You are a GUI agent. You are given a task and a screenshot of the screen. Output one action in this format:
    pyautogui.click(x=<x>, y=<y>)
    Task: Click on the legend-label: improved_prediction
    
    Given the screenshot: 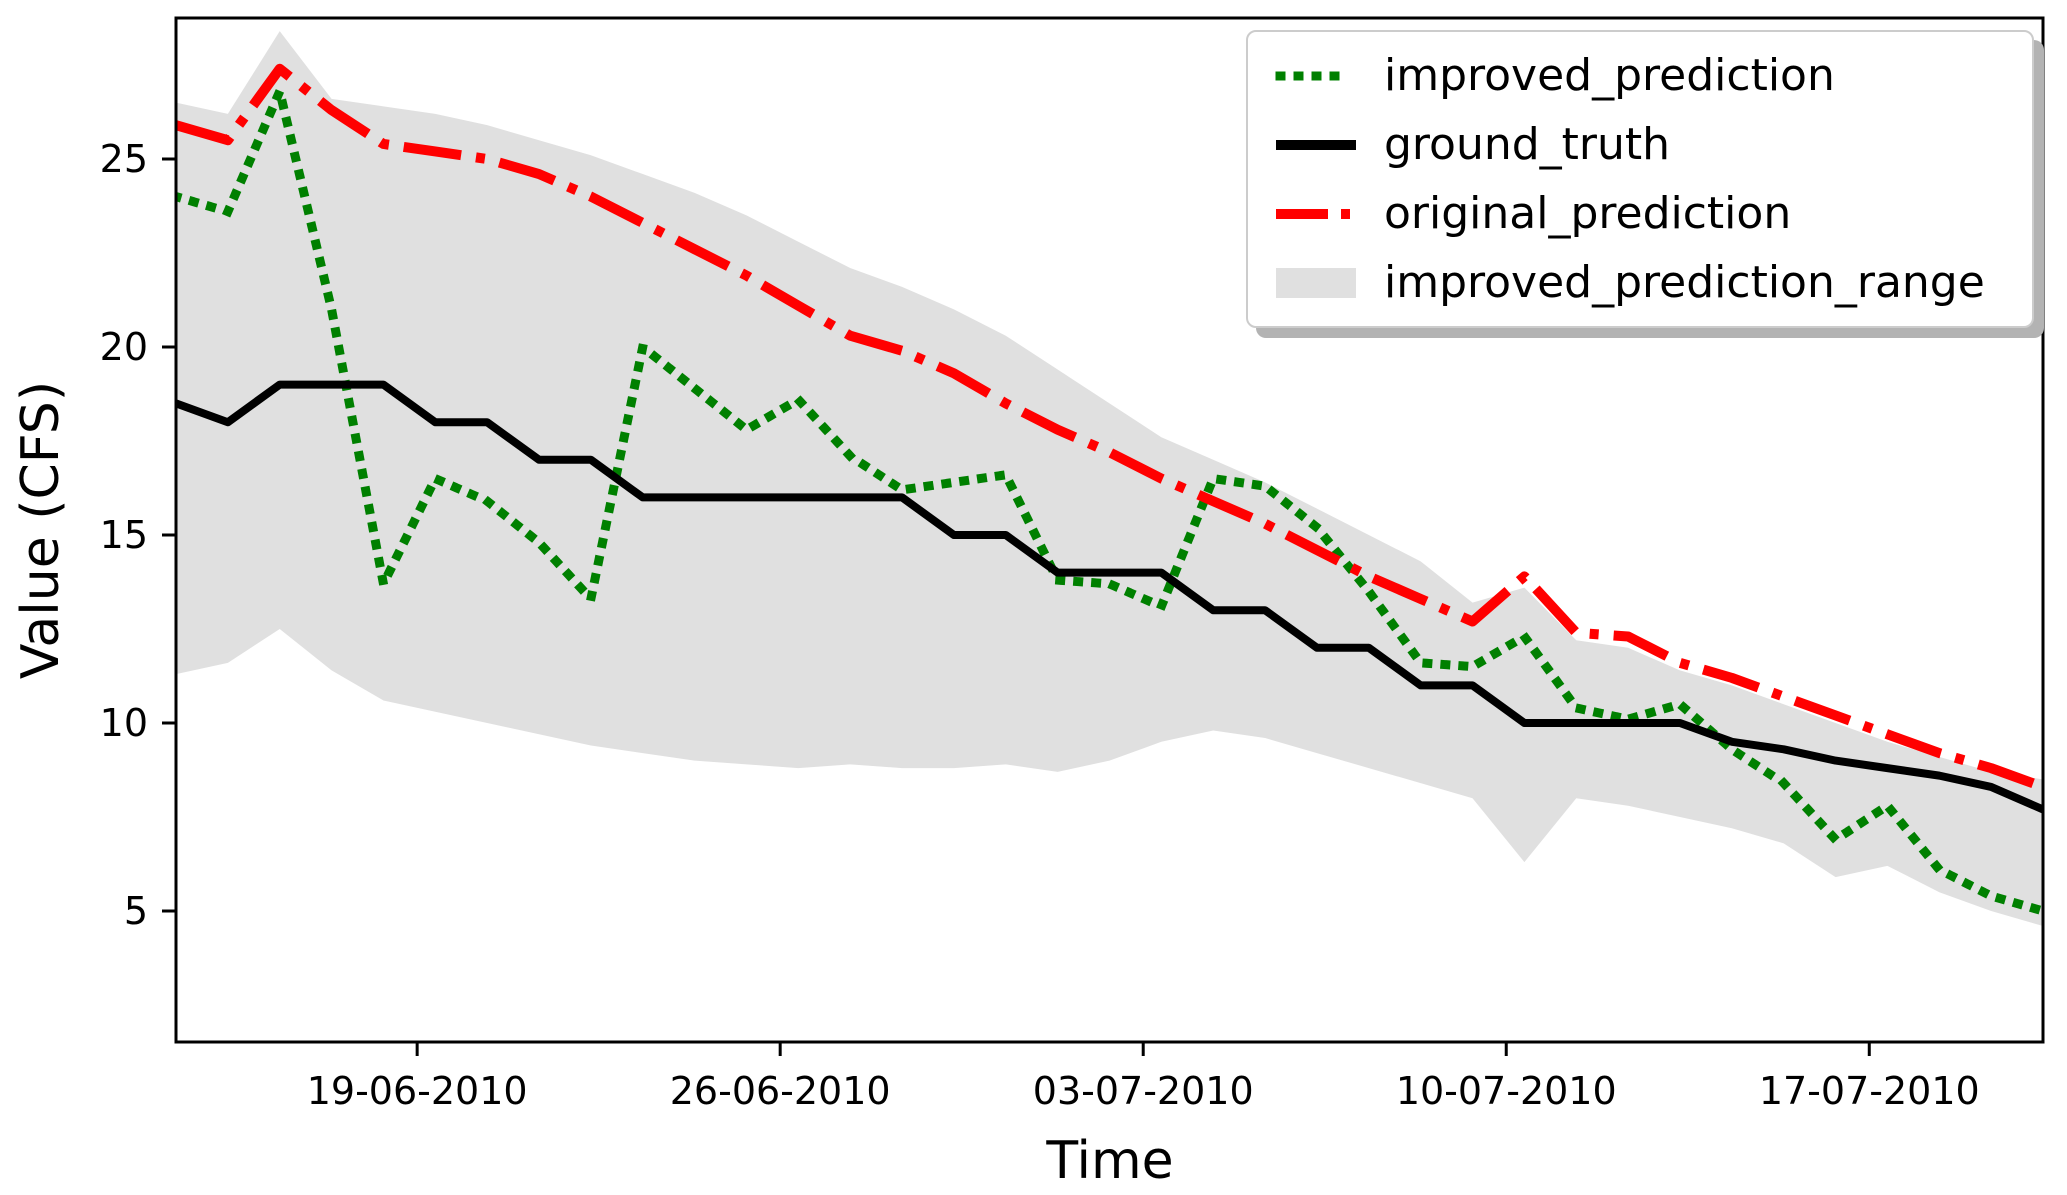 What is the action you would take?
    pyautogui.click(x=1609, y=75)
    